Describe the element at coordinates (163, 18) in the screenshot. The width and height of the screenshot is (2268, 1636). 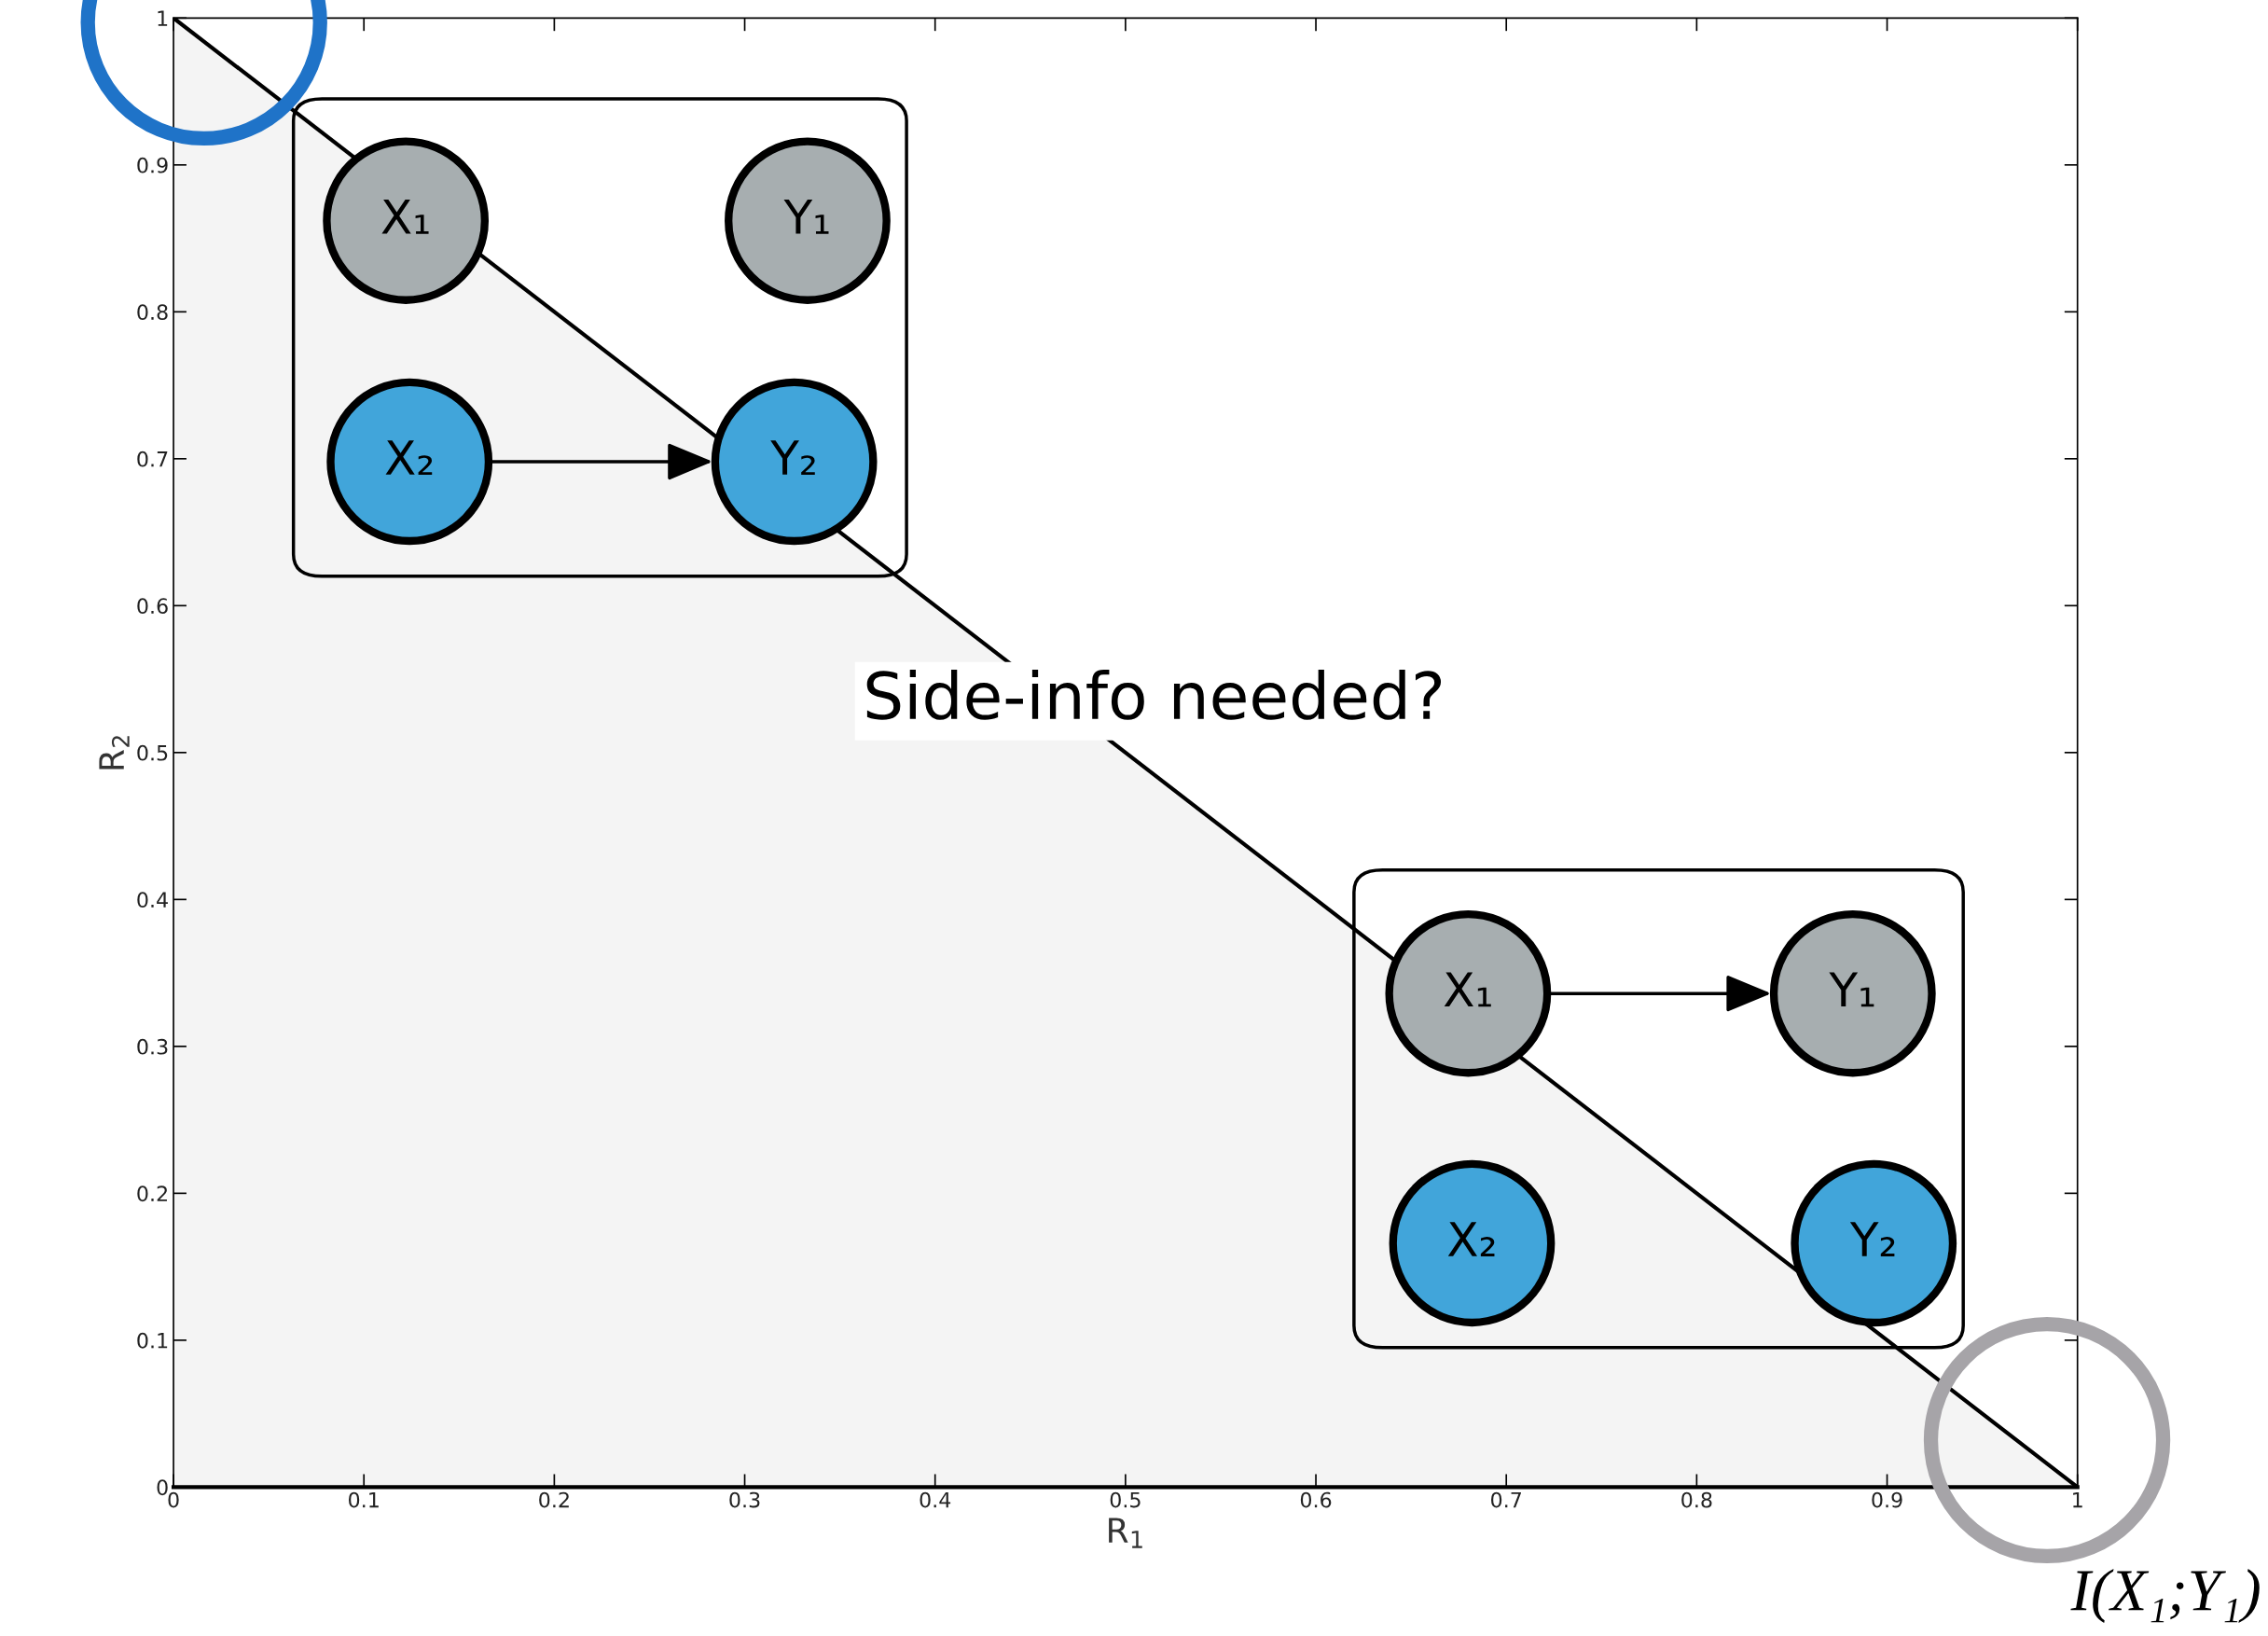
I see `y-tick-label: 1` at that location.